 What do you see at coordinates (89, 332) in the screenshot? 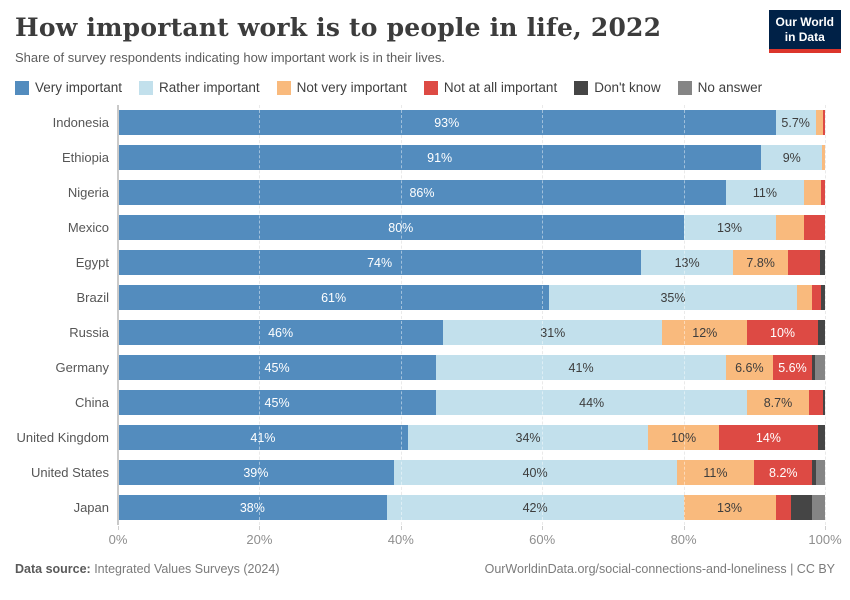
I see `country-label: Russia` at bounding box center [89, 332].